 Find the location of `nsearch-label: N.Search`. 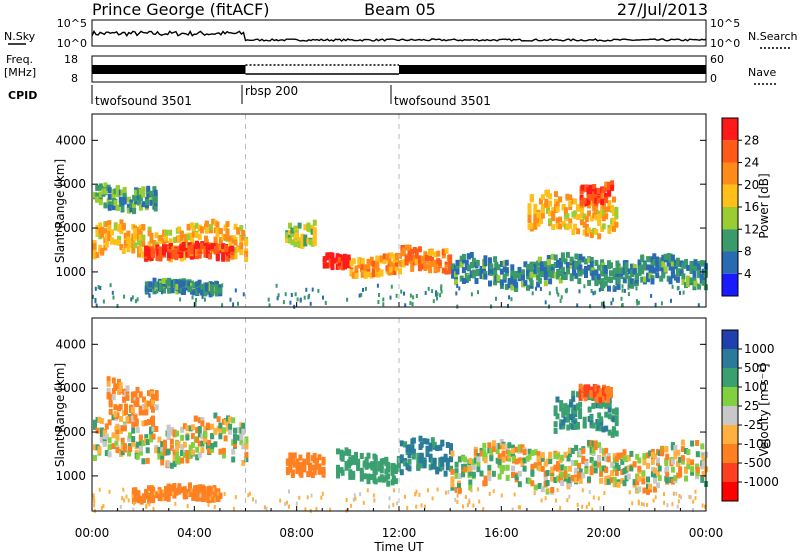

nsearch-label: N.Search is located at coordinates (773, 36).